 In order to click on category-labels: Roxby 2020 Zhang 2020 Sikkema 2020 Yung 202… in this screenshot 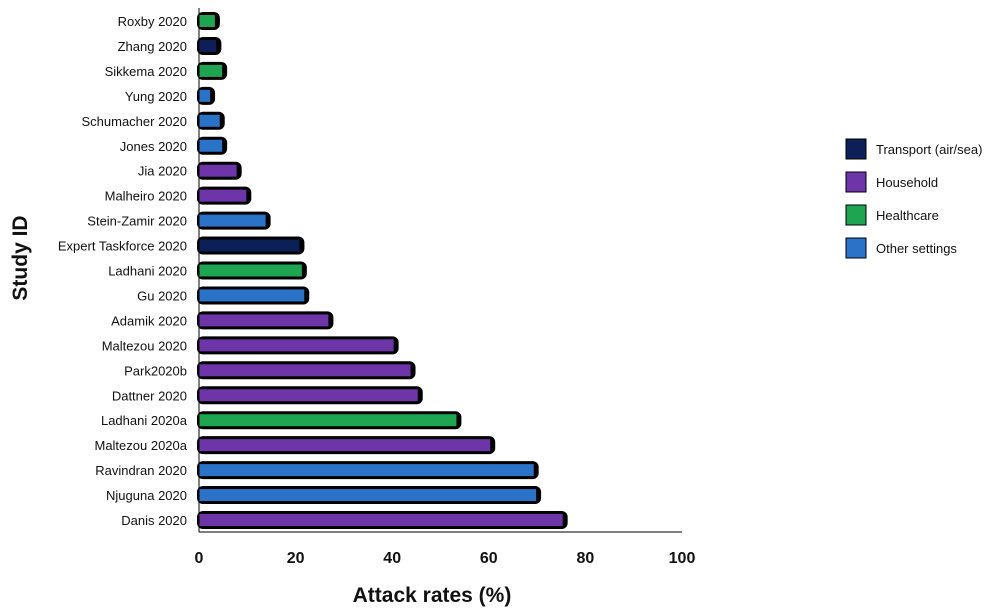, I will do `click(123, 271)`.